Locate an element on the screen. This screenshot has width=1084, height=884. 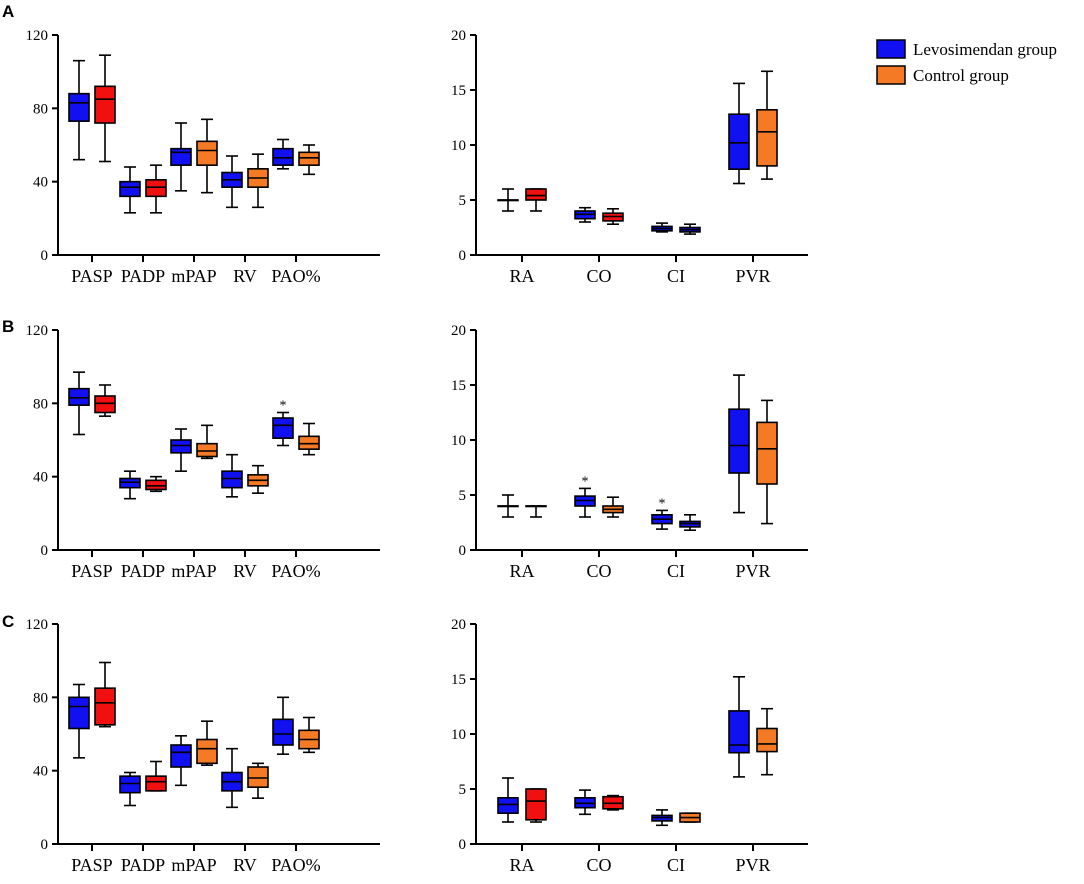
legend: Levosimendan group Control group is located at coordinates (966, 62).